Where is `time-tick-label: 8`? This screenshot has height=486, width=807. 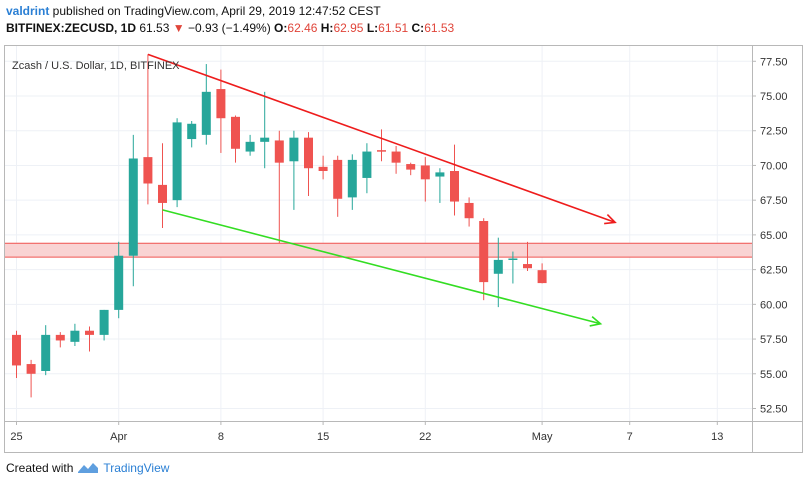 time-tick-label: 8 is located at coordinates (221, 437).